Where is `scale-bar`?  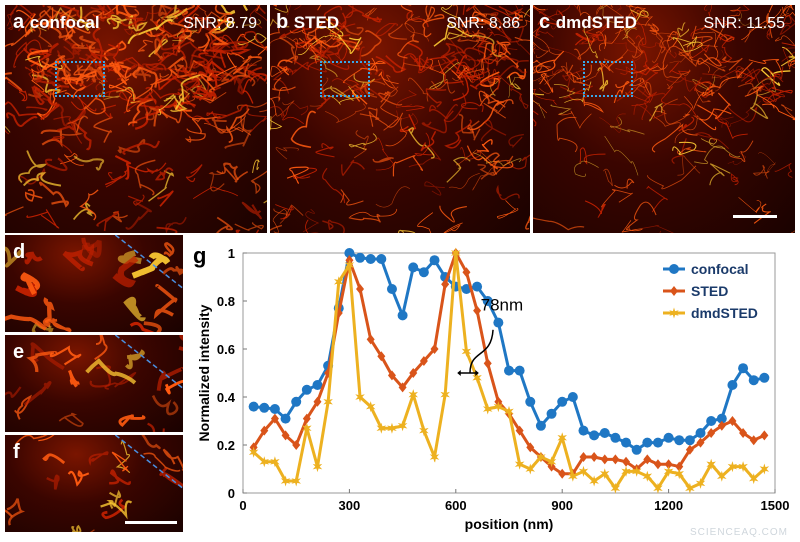 scale-bar is located at coordinates (151, 522).